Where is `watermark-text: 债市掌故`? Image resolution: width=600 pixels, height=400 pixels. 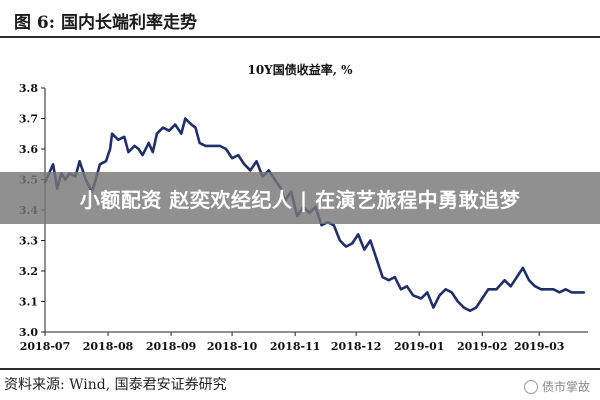
watermark-text: 债市掌故 is located at coordinates (565, 387).